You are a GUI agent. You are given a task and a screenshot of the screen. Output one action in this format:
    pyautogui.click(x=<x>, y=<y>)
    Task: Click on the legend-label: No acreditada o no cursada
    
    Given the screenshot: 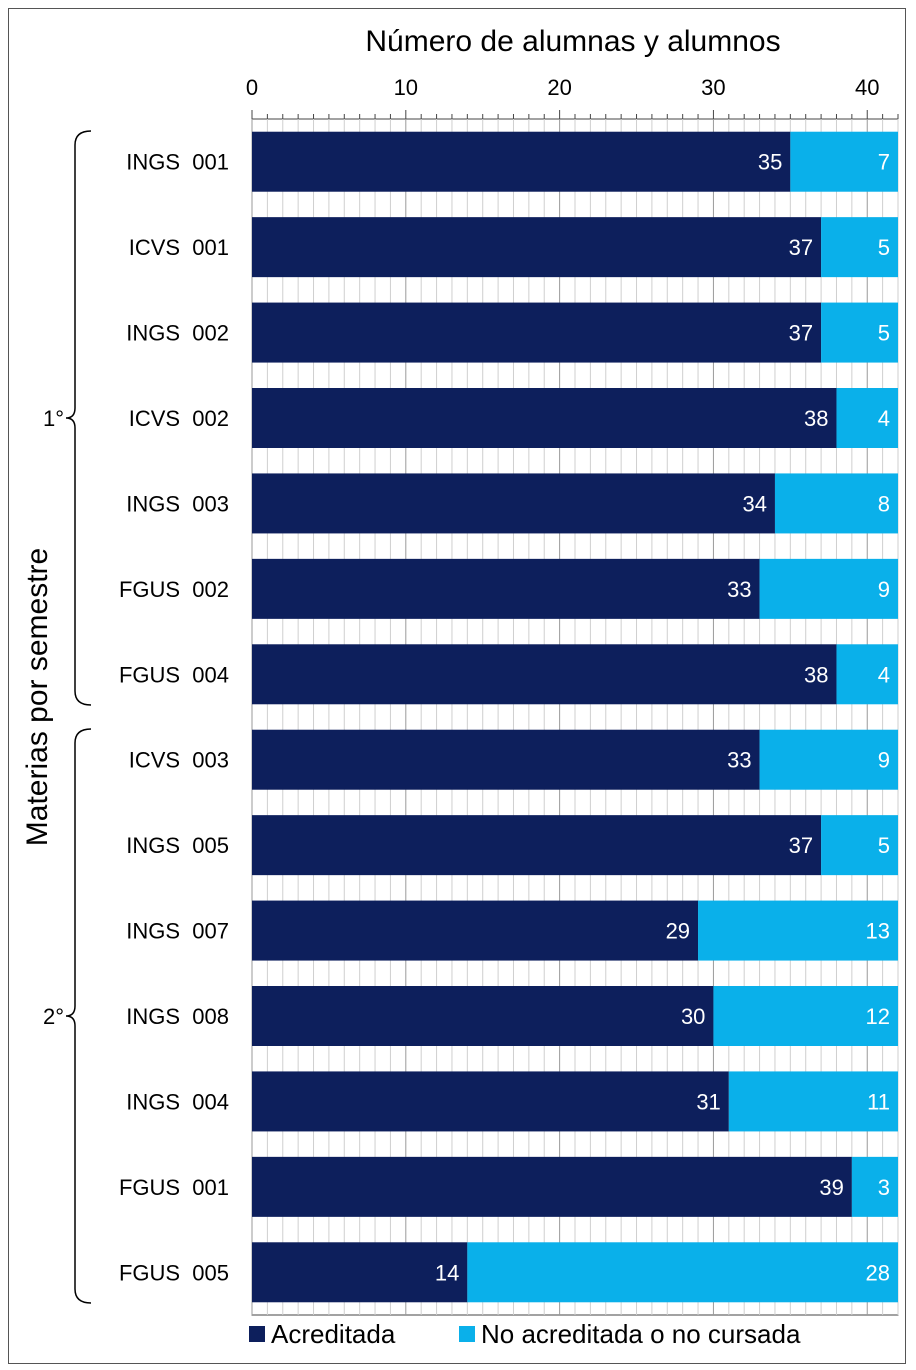 What is the action you would take?
    pyautogui.click(x=641, y=1334)
    